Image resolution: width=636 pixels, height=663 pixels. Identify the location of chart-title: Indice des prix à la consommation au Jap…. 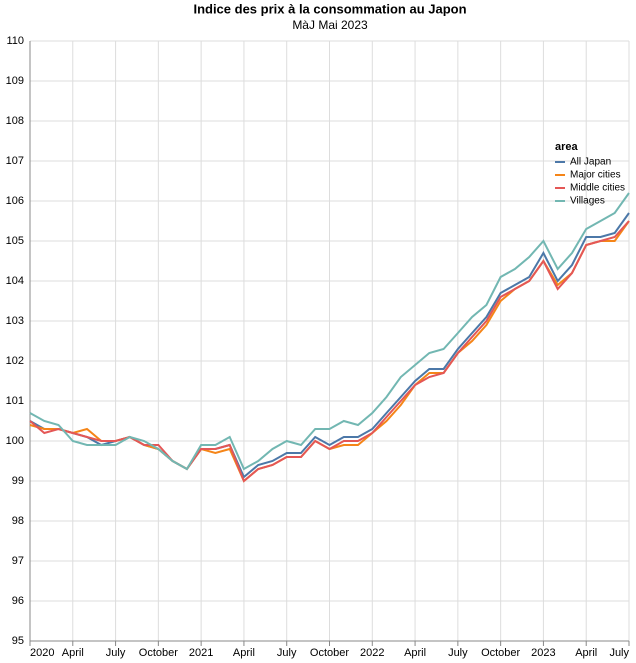
(329, 8).